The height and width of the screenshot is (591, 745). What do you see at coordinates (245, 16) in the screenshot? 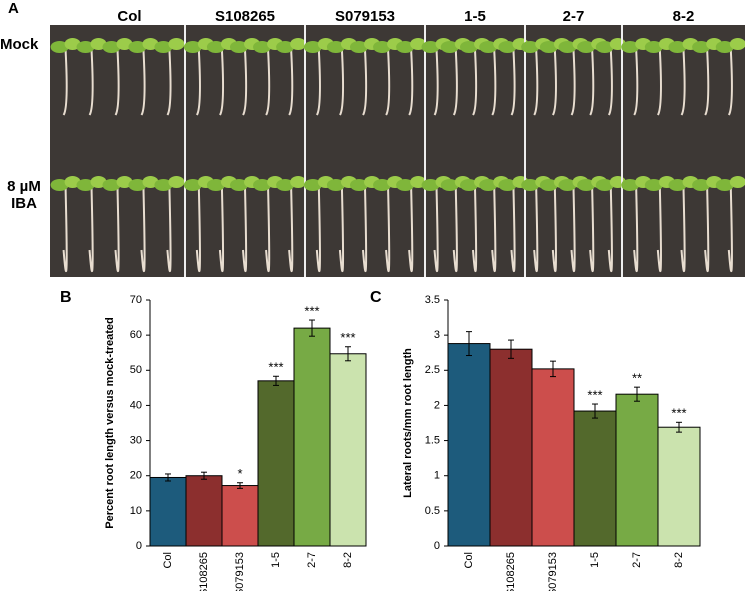
I see `column-label: S108265` at bounding box center [245, 16].